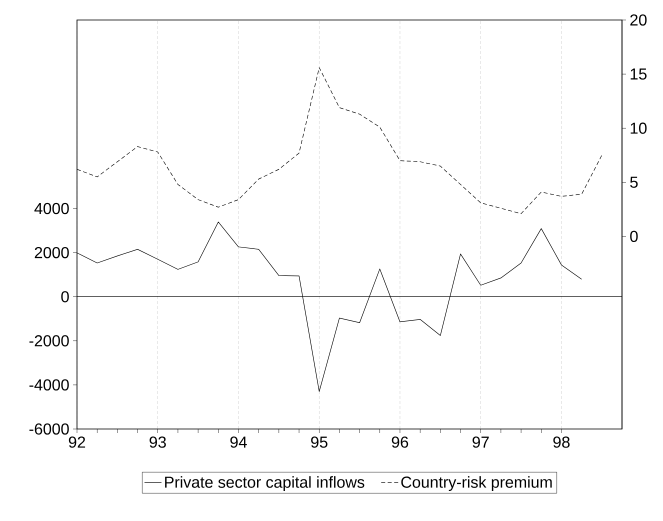  Describe the element at coordinates (158, 442) in the screenshot. I see `x-tick-label: 93` at that location.